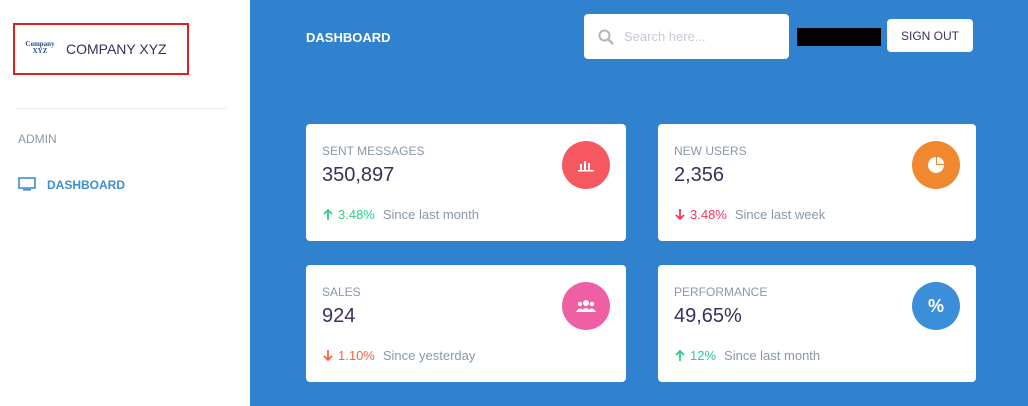 This screenshot has width=1028, height=406. What do you see at coordinates (37, 139) in the screenshot?
I see `section-label: ADMIN` at bounding box center [37, 139].